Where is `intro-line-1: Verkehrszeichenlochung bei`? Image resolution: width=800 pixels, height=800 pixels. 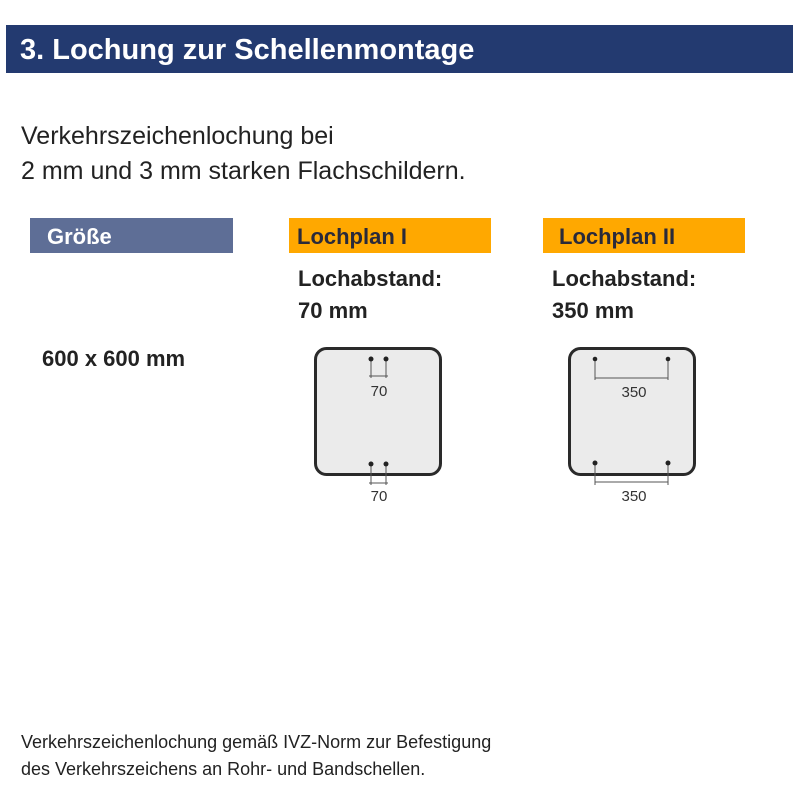 intro-line-1: Verkehrszeichenlochung bei is located at coordinates (177, 136).